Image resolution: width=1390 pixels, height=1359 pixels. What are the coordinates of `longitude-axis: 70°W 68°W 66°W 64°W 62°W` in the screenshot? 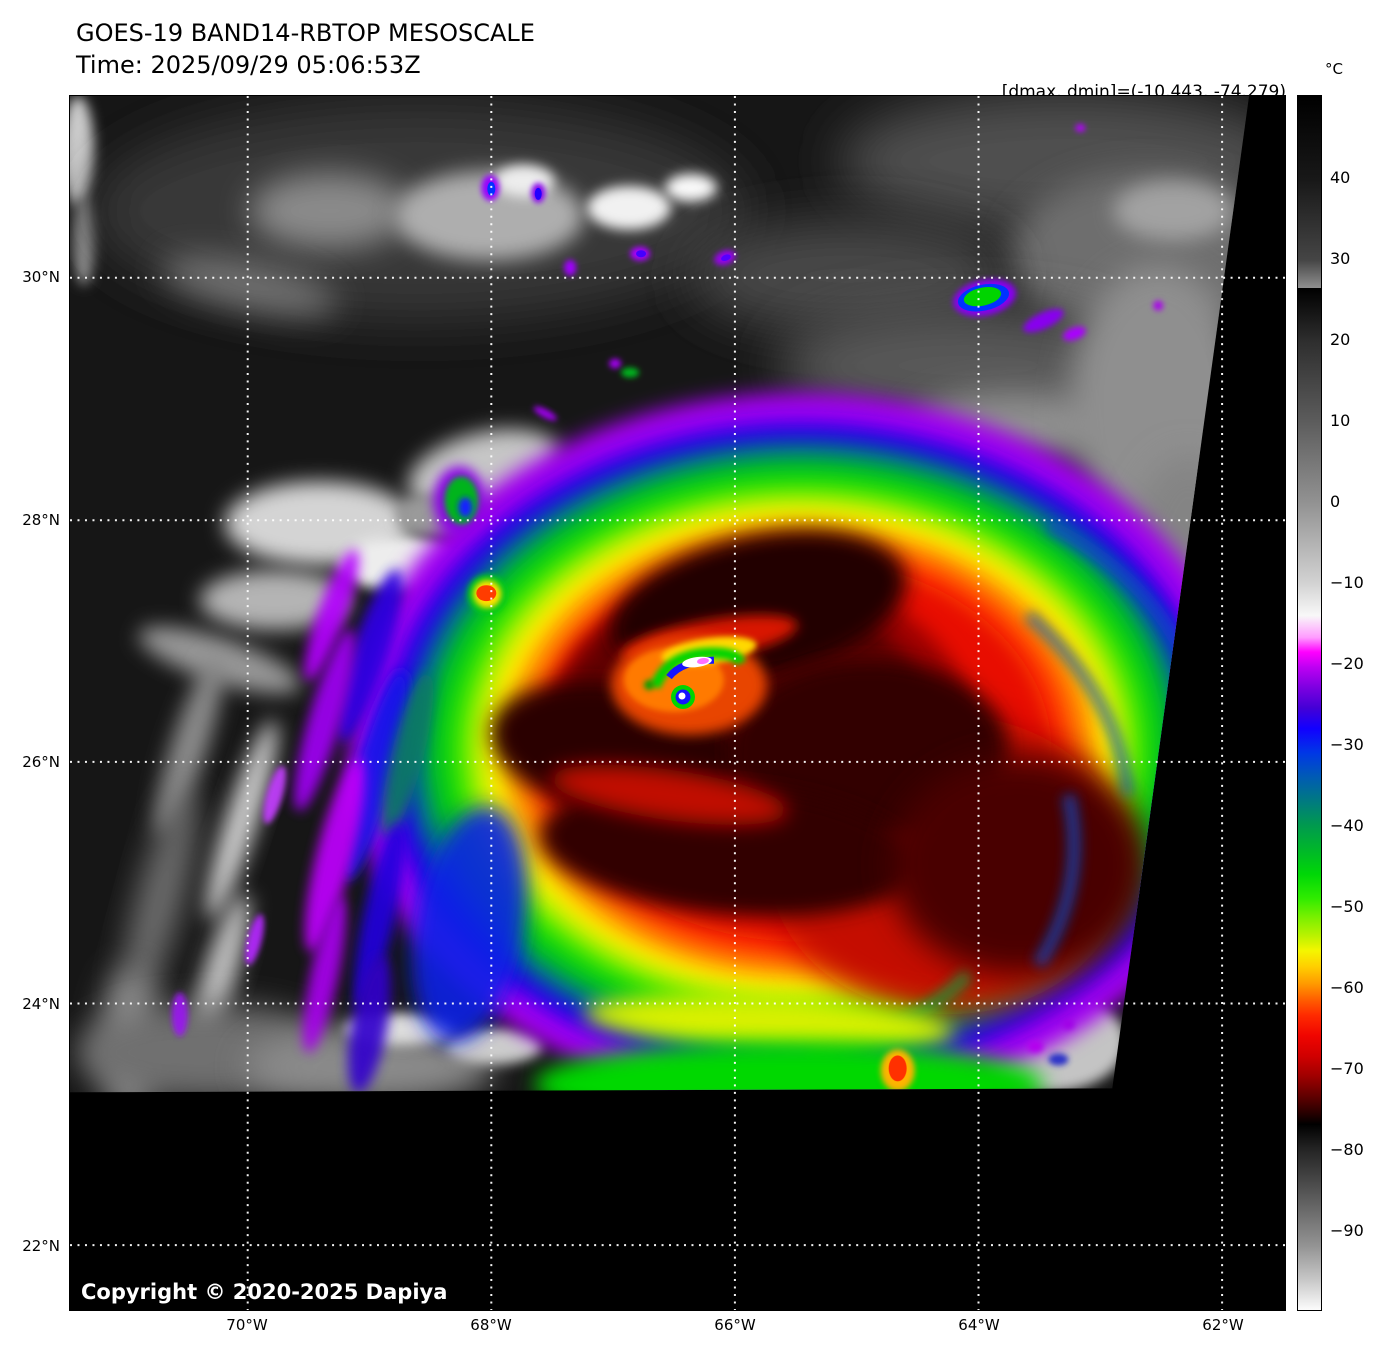 It's located at (677, 1328).